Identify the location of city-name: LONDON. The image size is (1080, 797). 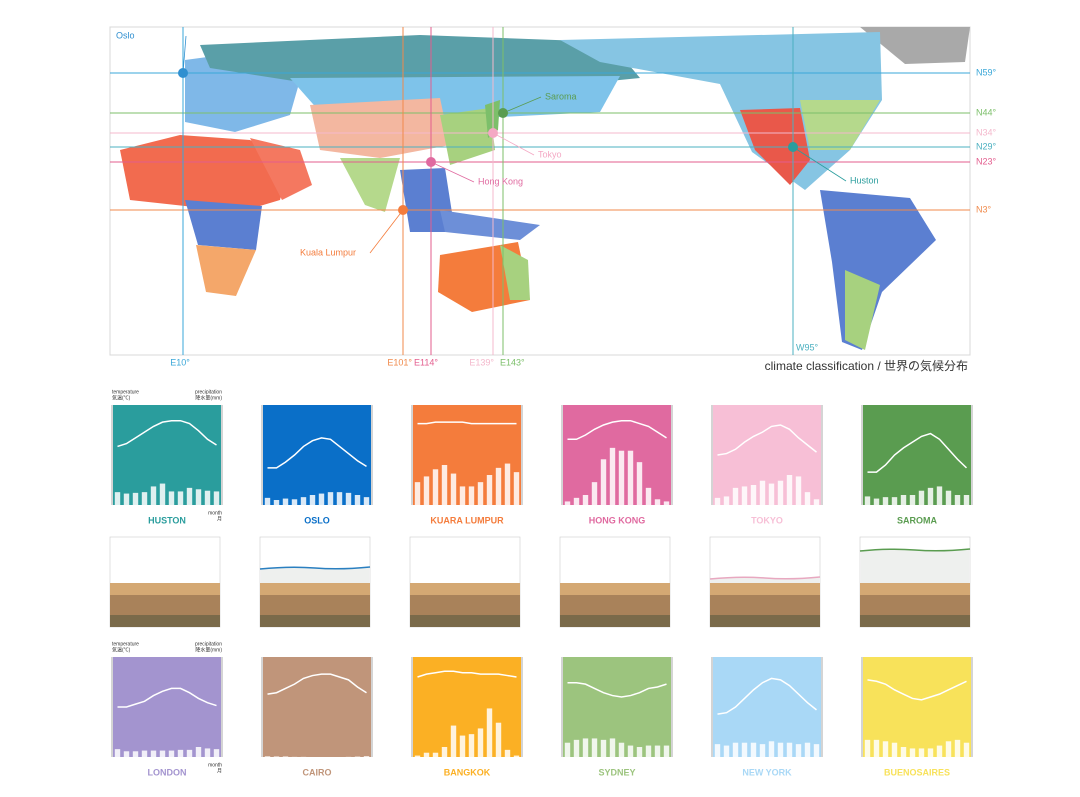
(167, 772).